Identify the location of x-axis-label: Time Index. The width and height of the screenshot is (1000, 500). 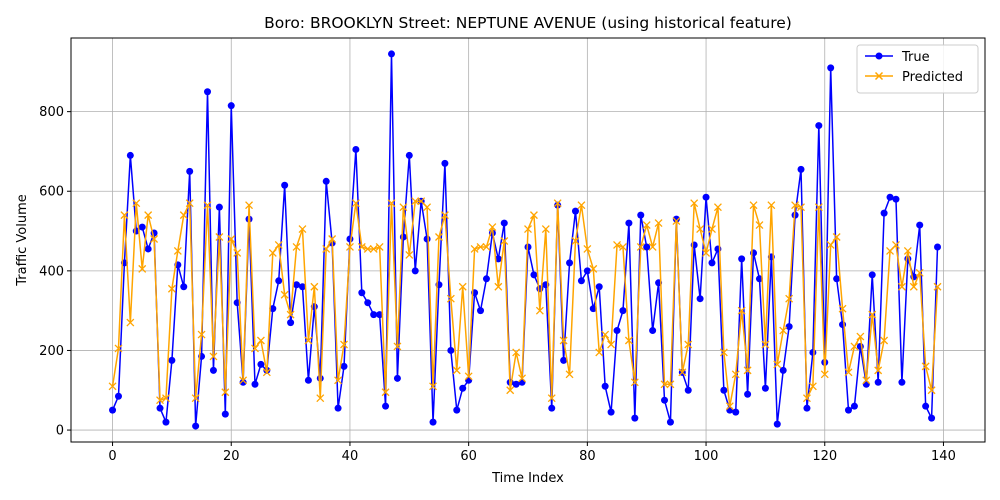
(527, 478).